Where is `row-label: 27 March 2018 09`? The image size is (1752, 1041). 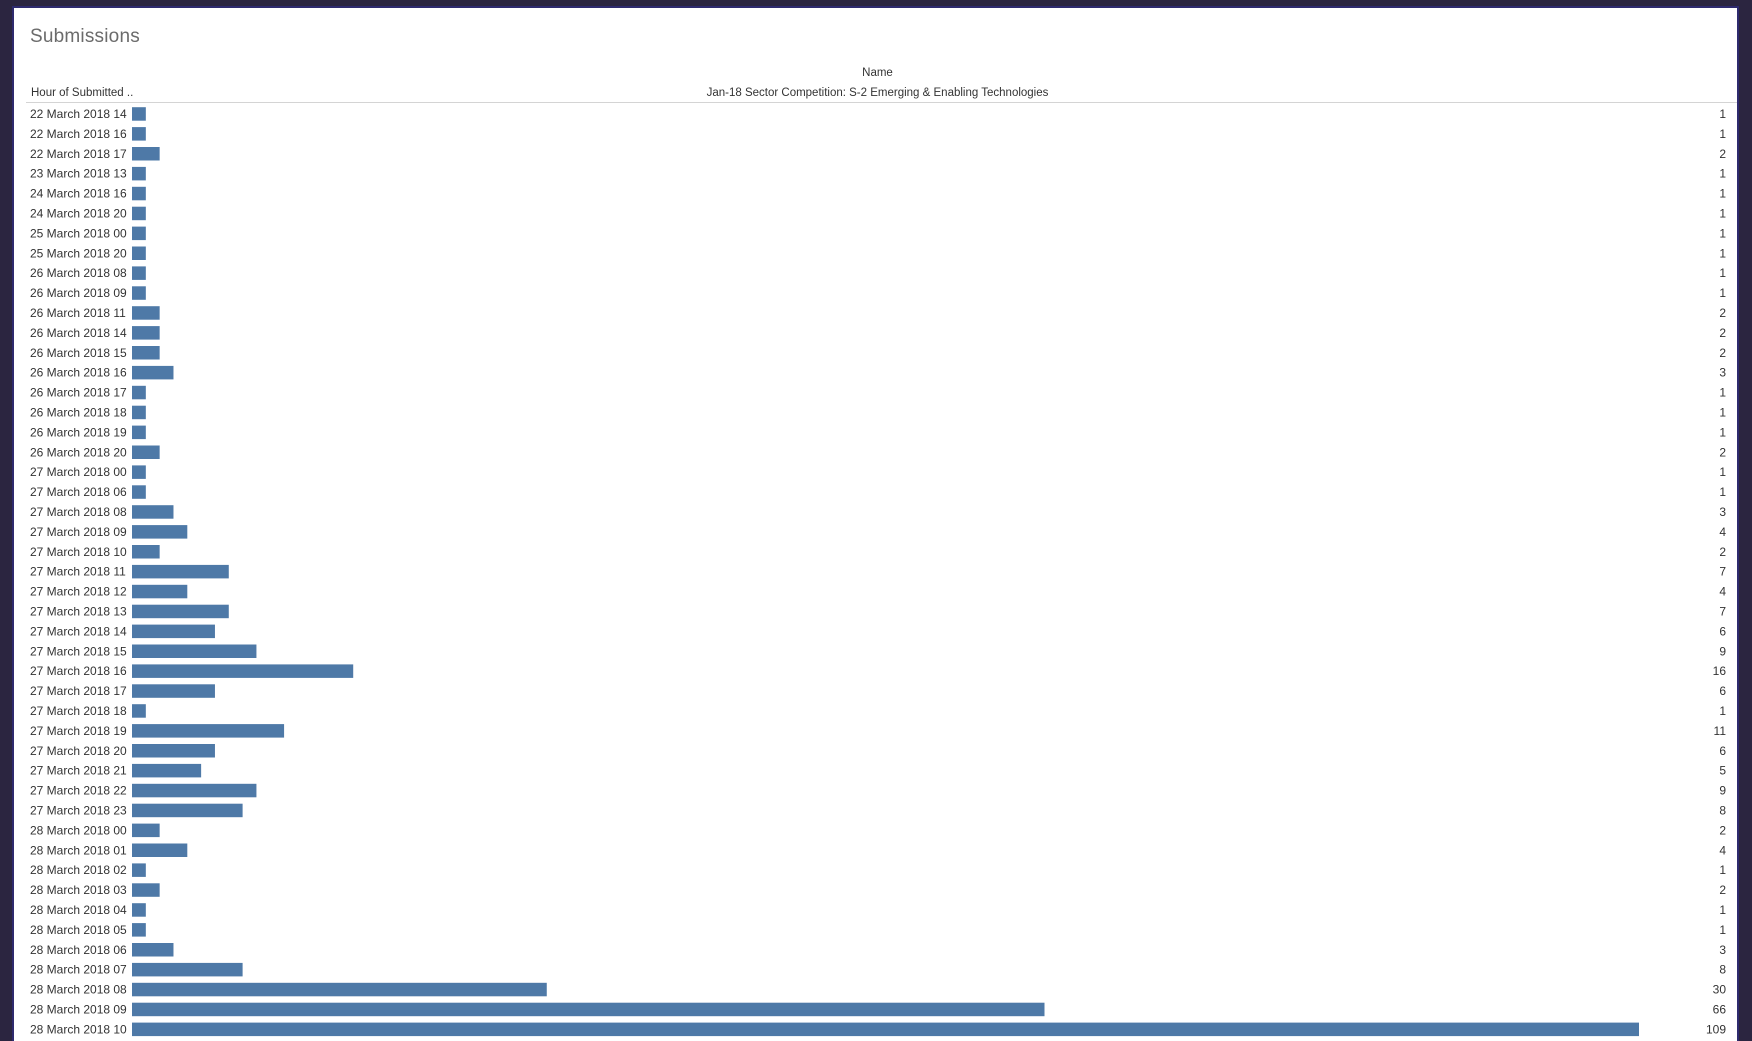
row-label: 27 March 2018 09 is located at coordinates (78, 532).